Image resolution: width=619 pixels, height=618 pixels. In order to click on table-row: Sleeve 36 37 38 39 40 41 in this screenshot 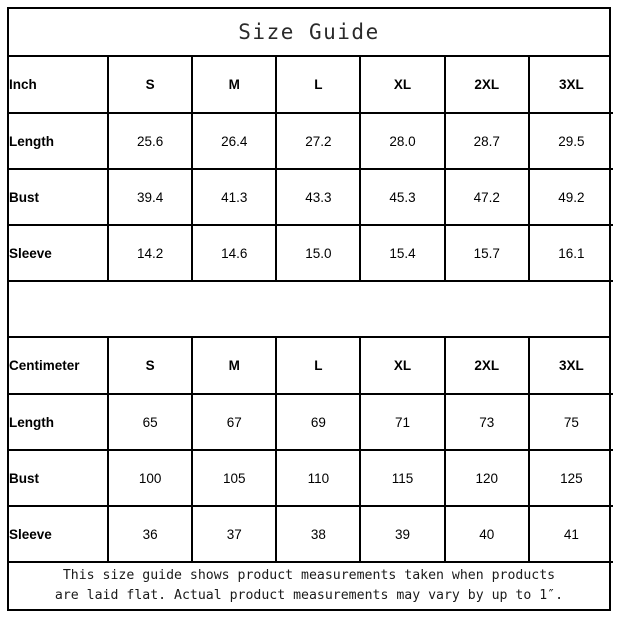, I will do `click(311, 534)`.